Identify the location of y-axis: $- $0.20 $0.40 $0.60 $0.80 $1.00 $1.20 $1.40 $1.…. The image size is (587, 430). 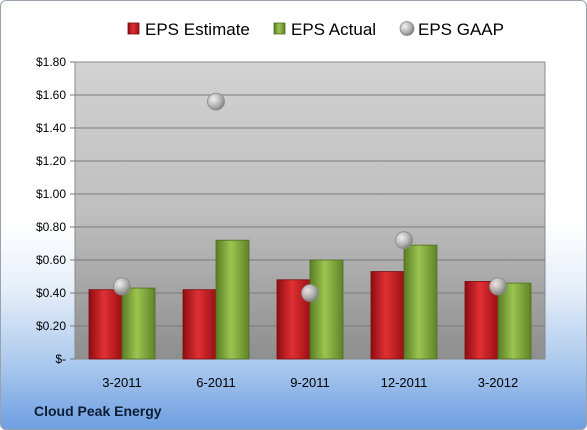
(55, 210).